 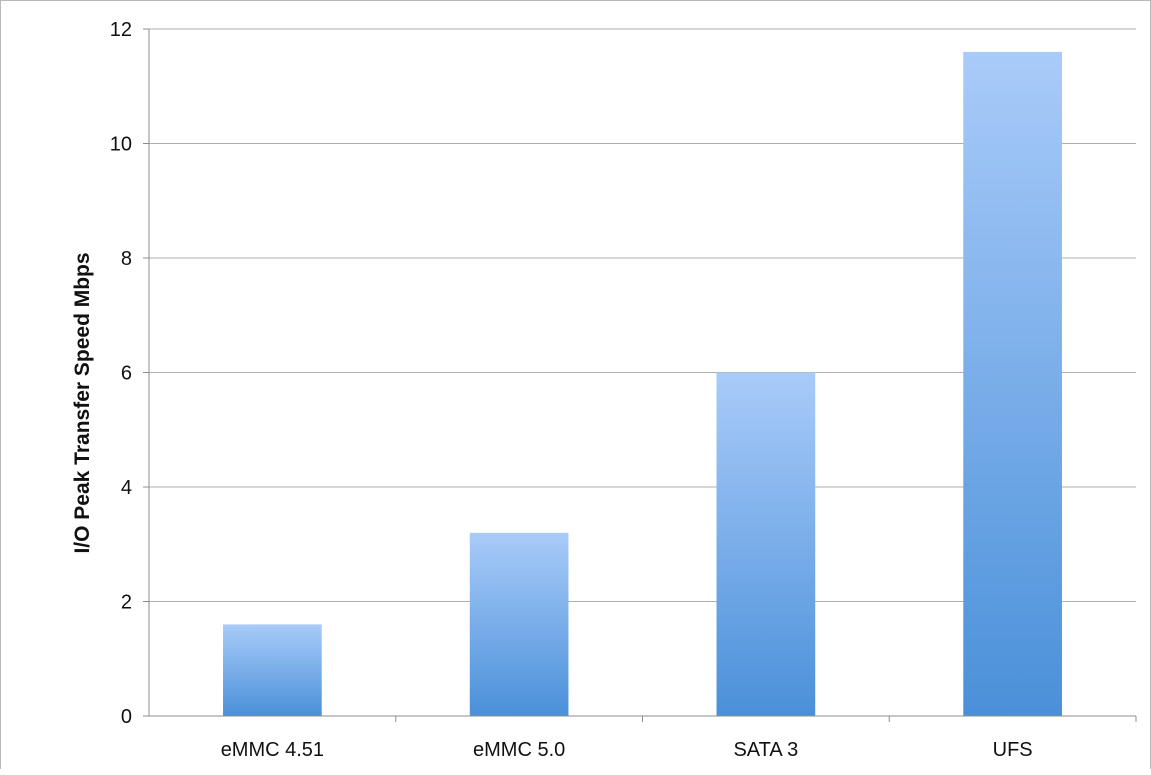 What do you see at coordinates (126, 488) in the screenshot?
I see `y-tick-label-4: 4` at bounding box center [126, 488].